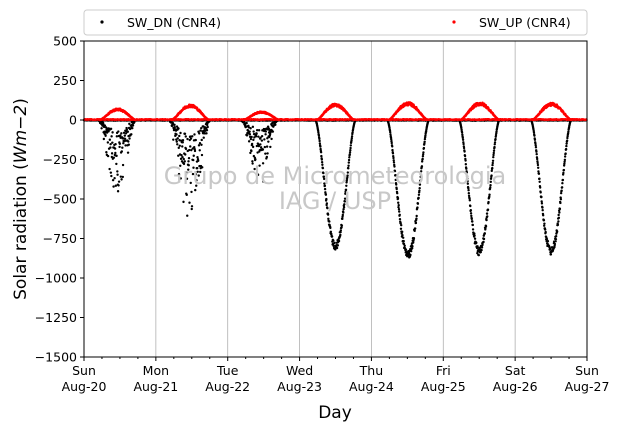 The image size is (621, 431). What do you see at coordinates (174, 22) in the screenshot?
I see `legend-label-sw-dn: SW_DN (CNR4)` at bounding box center [174, 22].